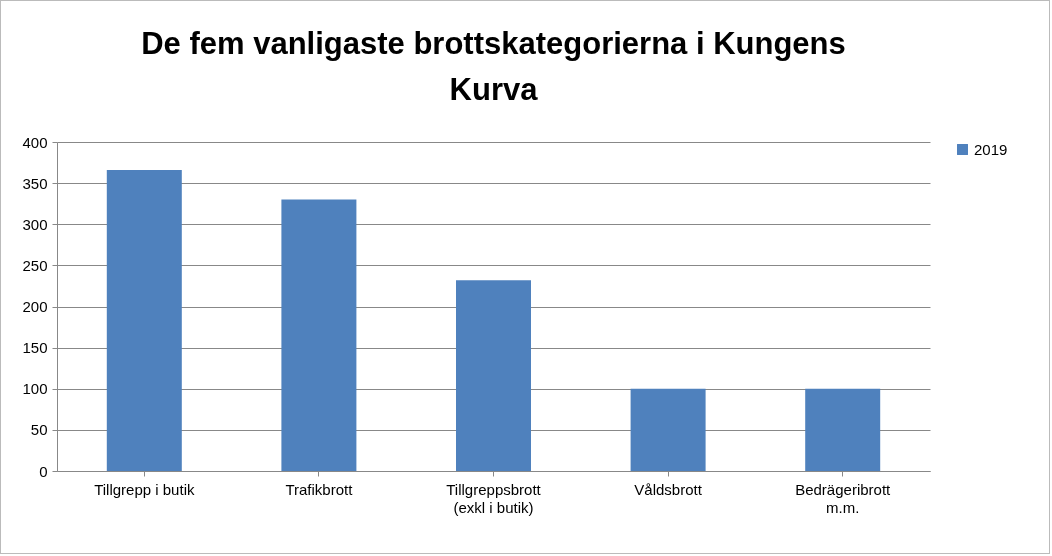 Image resolution: width=1052 pixels, height=556 pixels. What do you see at coordinates (35, 389) in the screenshot?
I see `y-tick-label: 100` at bounding box center [35, 389].